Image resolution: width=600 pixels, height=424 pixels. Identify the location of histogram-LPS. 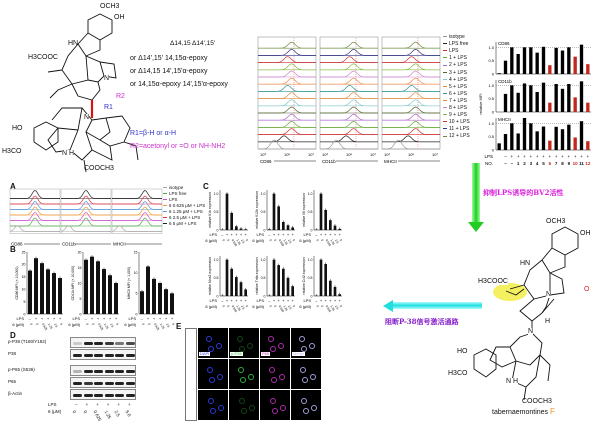
(411, 131).